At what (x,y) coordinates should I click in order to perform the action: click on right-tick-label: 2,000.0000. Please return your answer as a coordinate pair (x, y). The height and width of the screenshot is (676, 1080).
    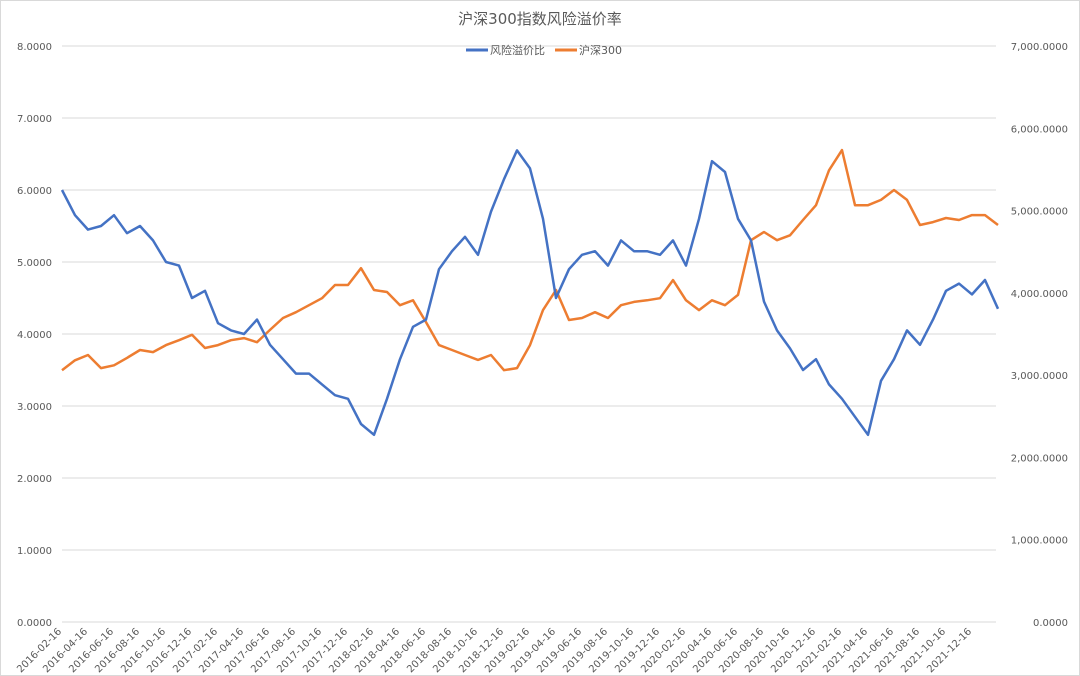
    Looking at the image, I should click on (1039, 458).